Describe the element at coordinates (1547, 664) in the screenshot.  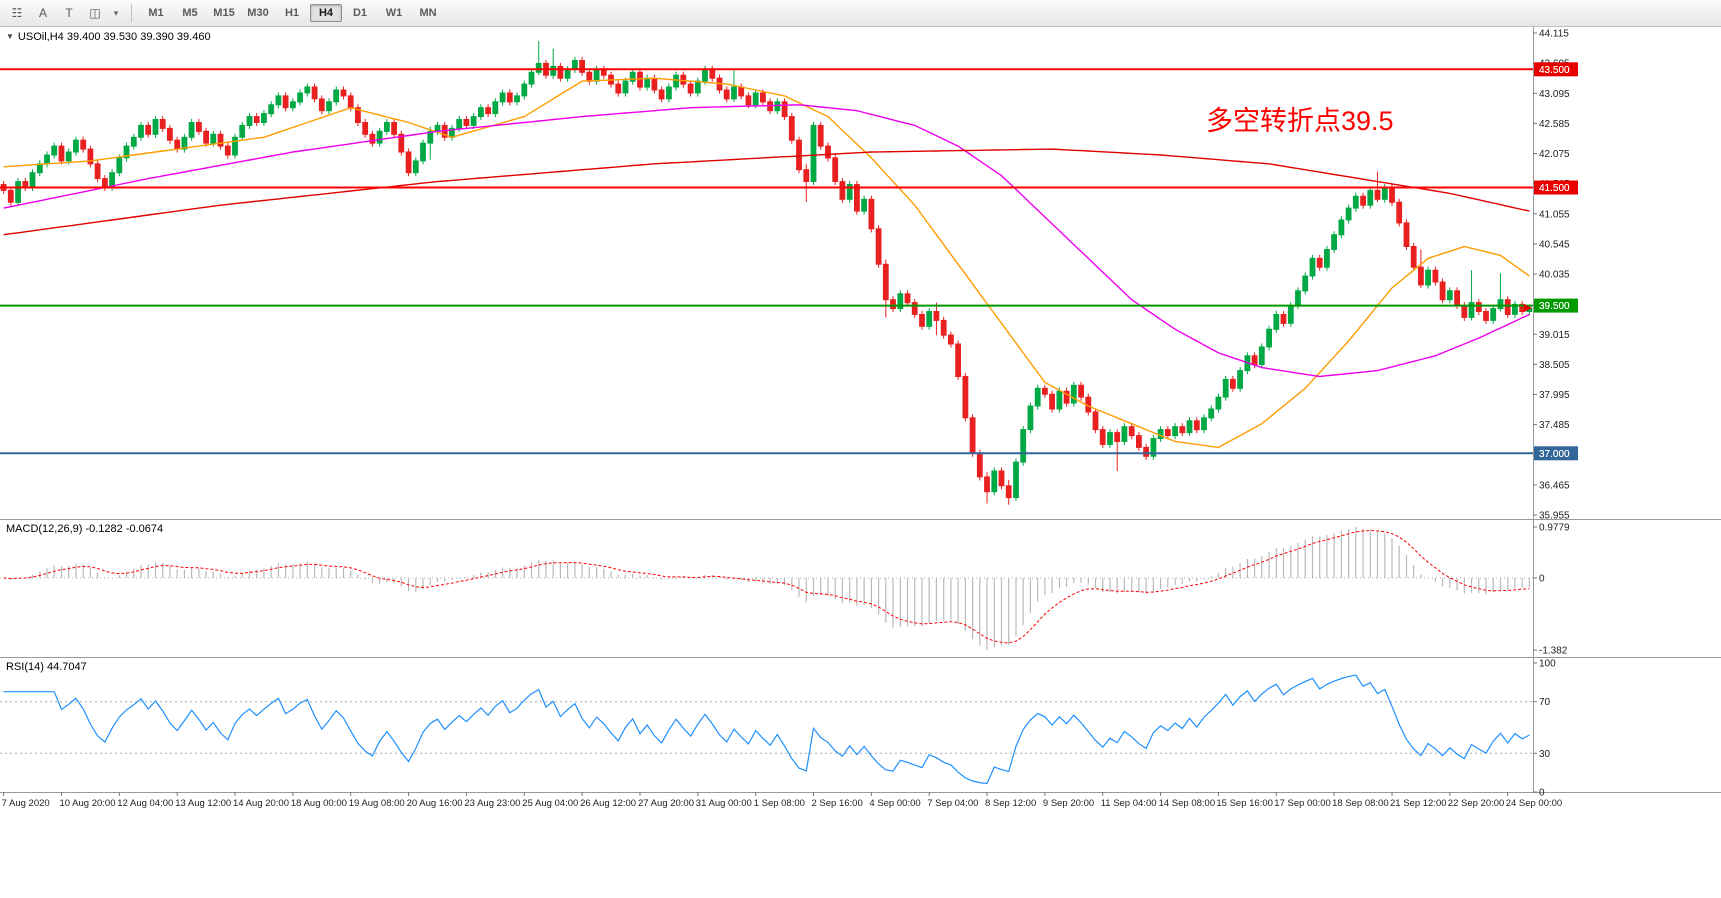
I see `rsi-axis-label: 100` at that location.